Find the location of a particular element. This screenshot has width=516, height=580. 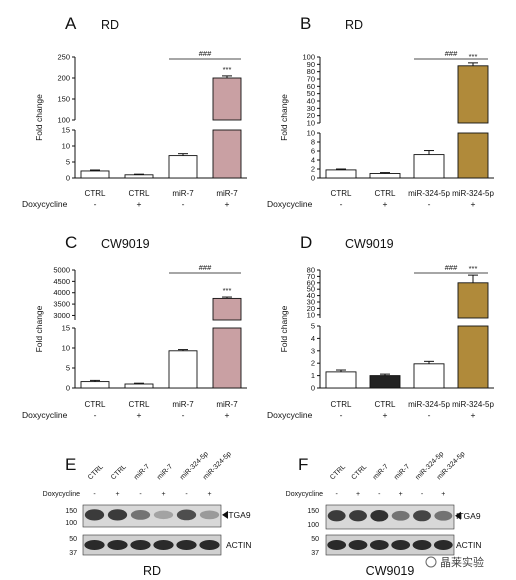

itga9-label: ITGA9 is located at coordinates (468, 516).